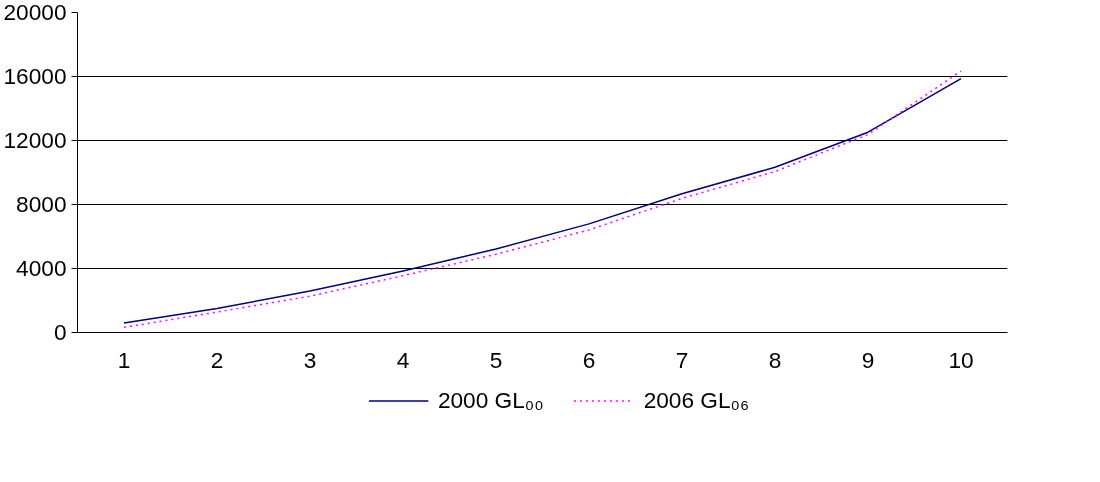 Image resolution: width=1100 pixels, height=482 pixels. I want to click on y-tick-label: 8000, so click(41, 204).